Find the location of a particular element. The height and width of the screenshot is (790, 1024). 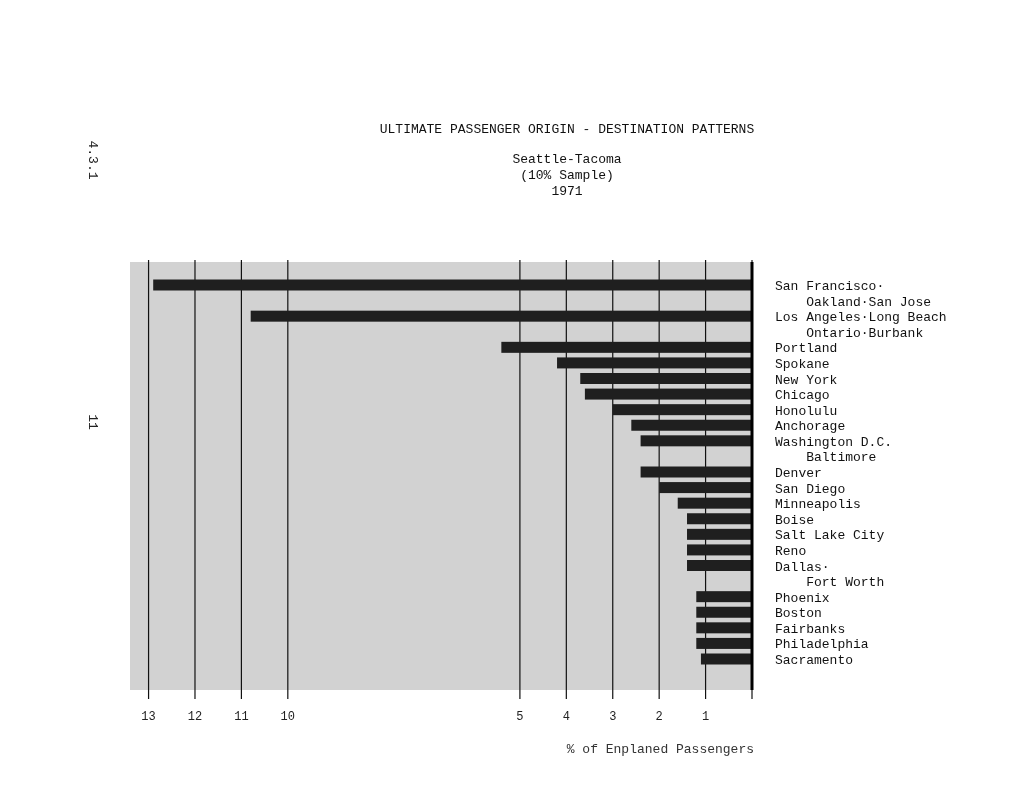

y-tick-label: Reno is located at coordinates (791, 551).